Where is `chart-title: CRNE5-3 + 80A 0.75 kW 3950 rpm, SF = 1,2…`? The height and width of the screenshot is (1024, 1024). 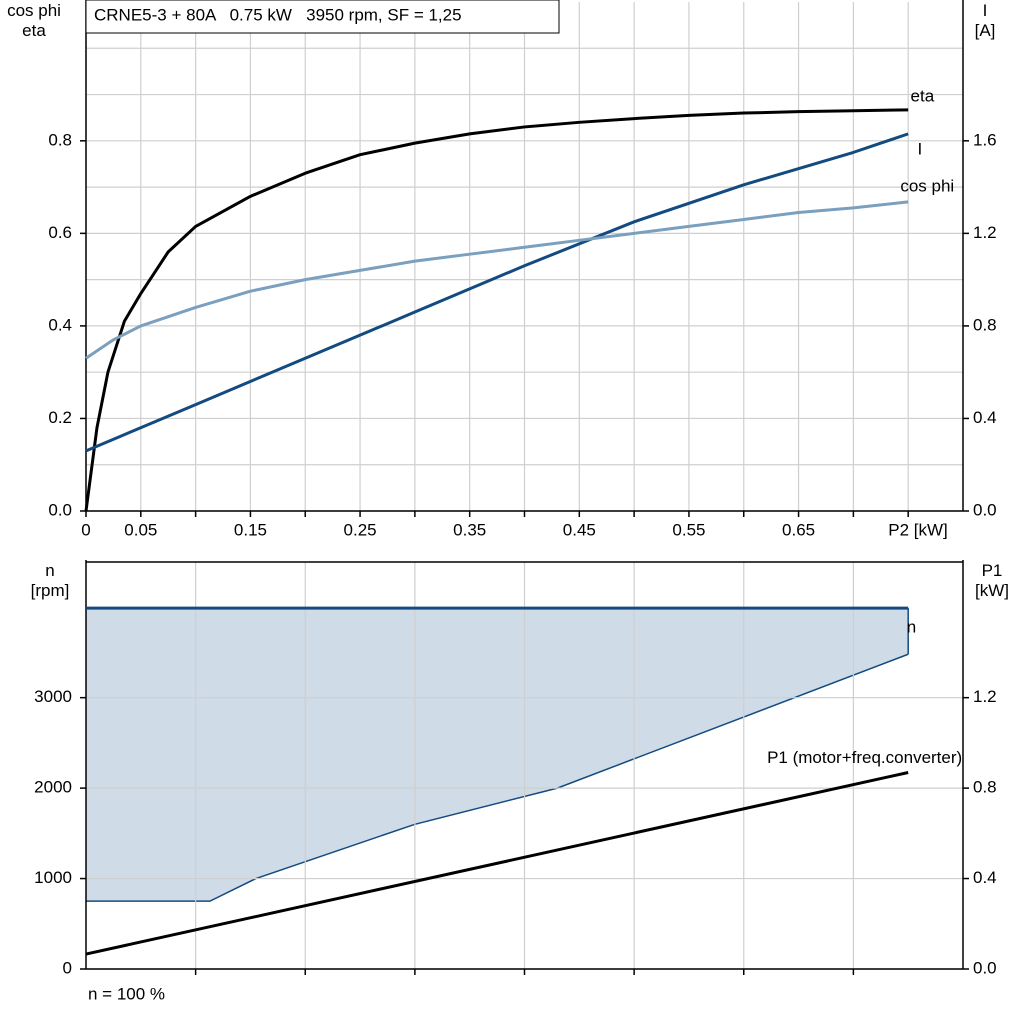
chart-title: CRNE5-3 + 80A 0.75 kW 3950 rpm, SF = 1,2… is located at coordinates (278, 14).